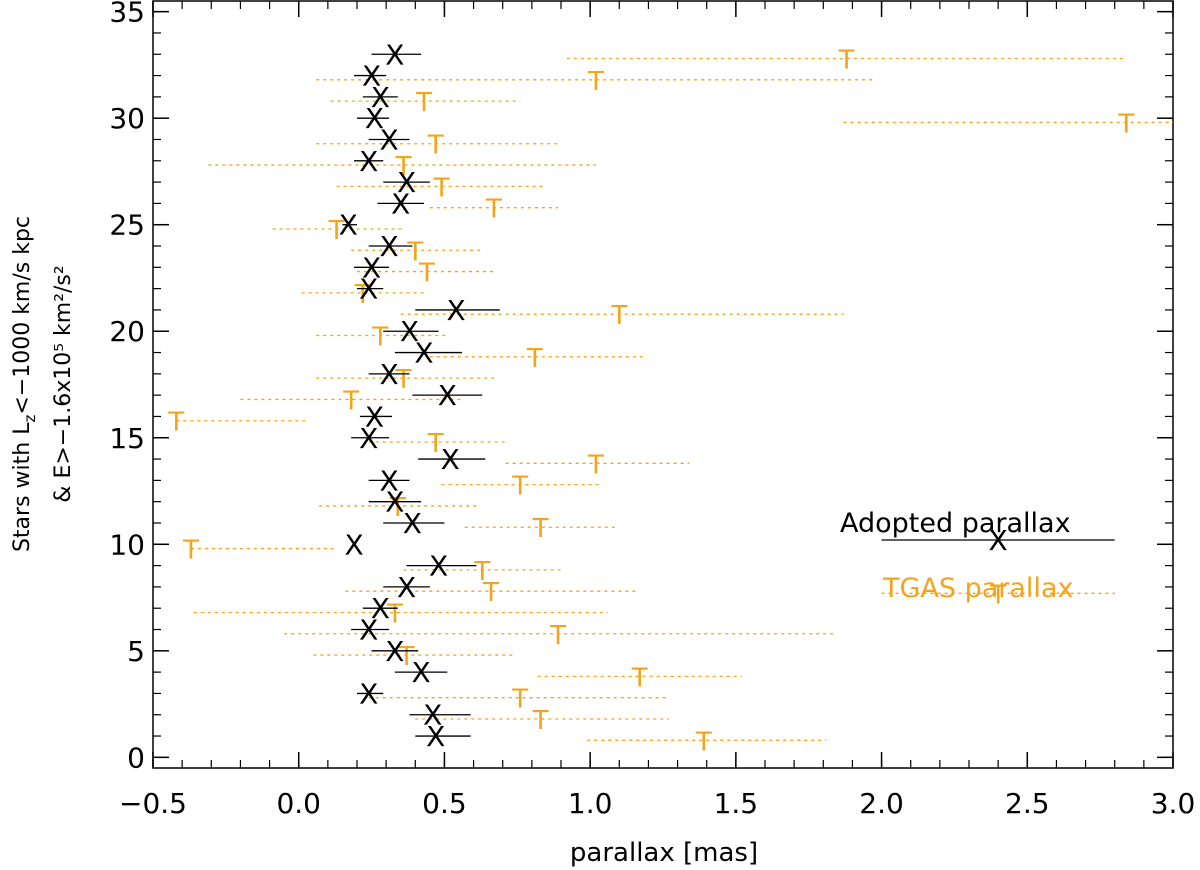 The height and width of the screenshot is (870, 1200). I want to click on legend-tgas-sample: T, so click(998, 595).